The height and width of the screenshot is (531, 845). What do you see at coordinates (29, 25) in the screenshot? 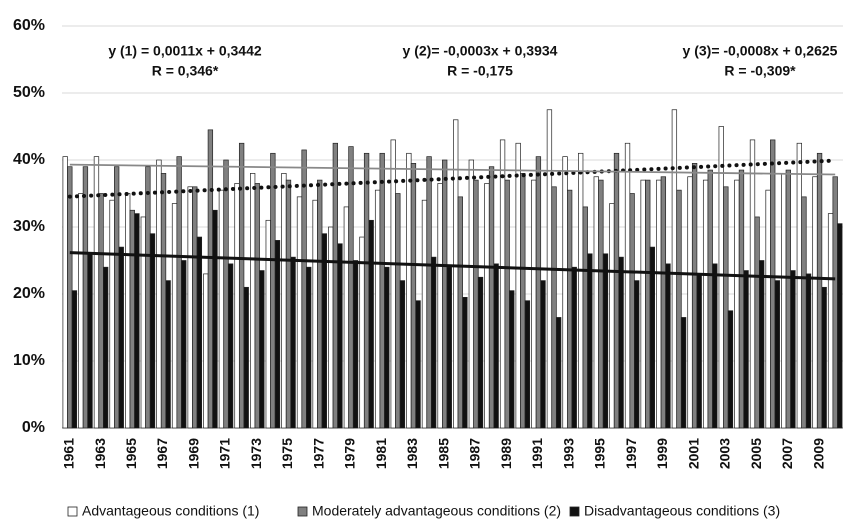
I see `y-tick-label: 60%` at bounding box center [29, 25].